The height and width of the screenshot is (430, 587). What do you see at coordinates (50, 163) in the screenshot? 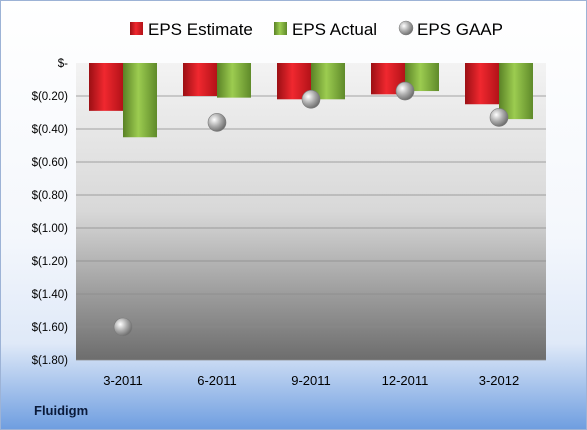
I see `y-tick-label: $(0.60)` at bounding box center [50, 163].